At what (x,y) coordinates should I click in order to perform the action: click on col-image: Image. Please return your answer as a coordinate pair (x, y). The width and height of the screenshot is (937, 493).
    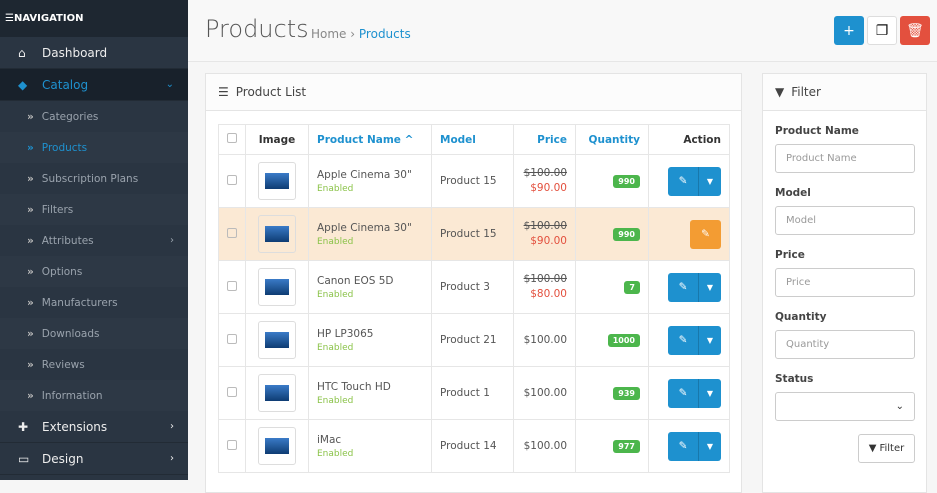
    Looking at the image, I should click on (277, 139).